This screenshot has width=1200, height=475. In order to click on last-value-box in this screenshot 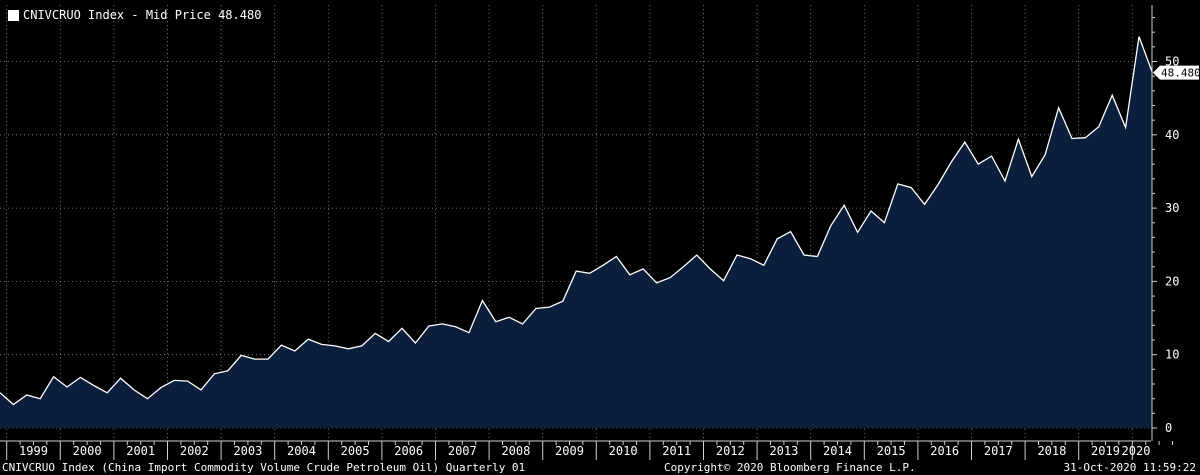, I will do `click(1176, 72)`.